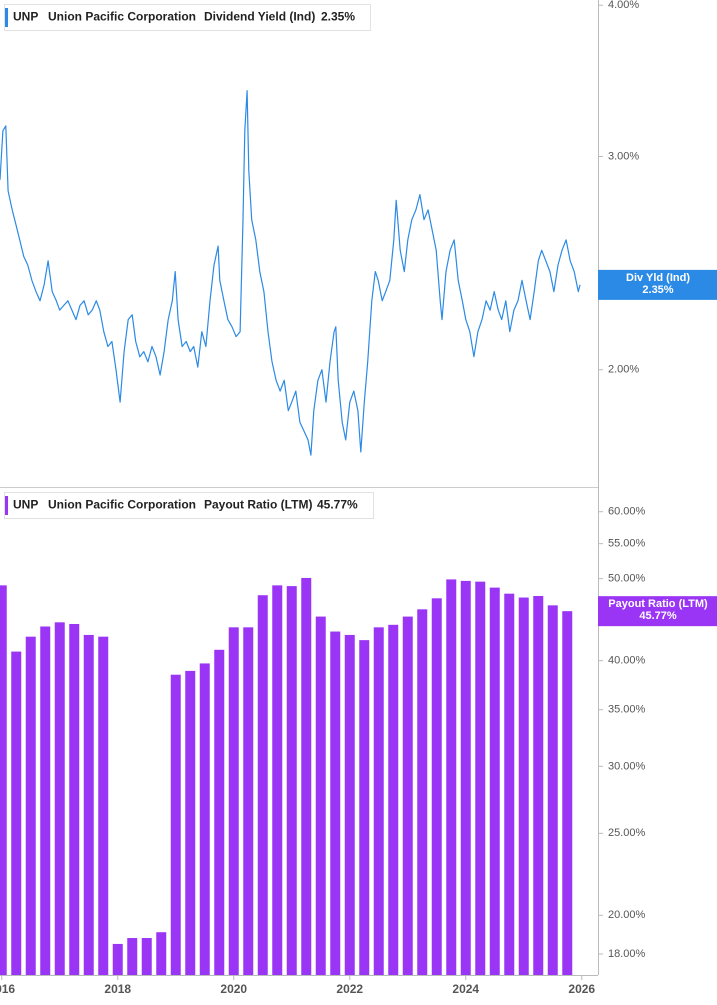 Image resolution: width=717 pixels, height=1005 pixels. Describe the element at coordinates (627, 579) in the screenshot. I see `y-tick-label: 50.00%` at that location.